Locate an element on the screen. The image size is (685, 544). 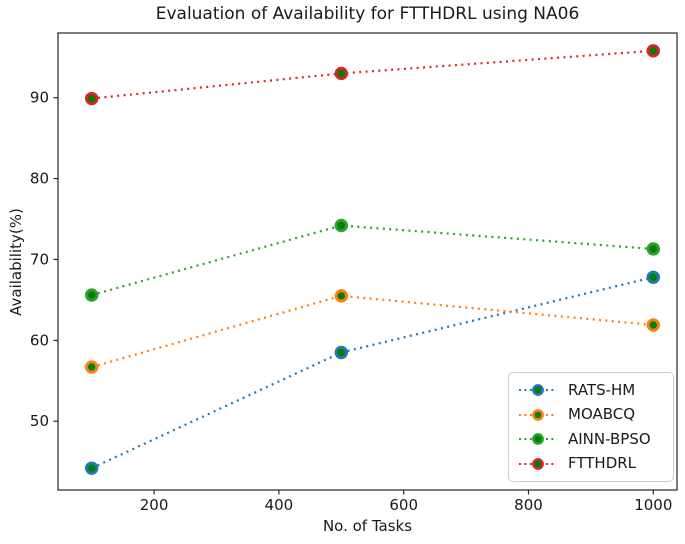
y-axis-label: Availability(%) is located at coordinates (16, 262).